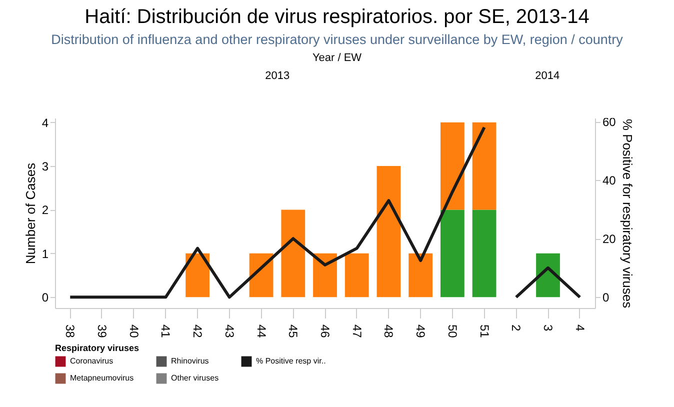 Image resolution: width=674 pixels, height=407 pixels. Describe the element at coordinates (165, 331) in the screenshot. I see `x-tick-label: 41` at that location.